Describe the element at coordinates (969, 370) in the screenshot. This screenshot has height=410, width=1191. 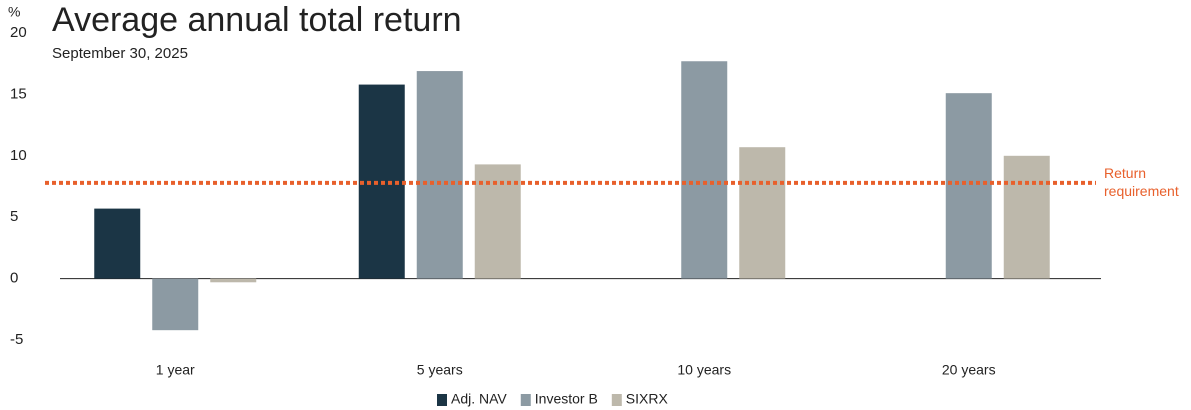
I see `x-tick-label: 20 years` at that location.